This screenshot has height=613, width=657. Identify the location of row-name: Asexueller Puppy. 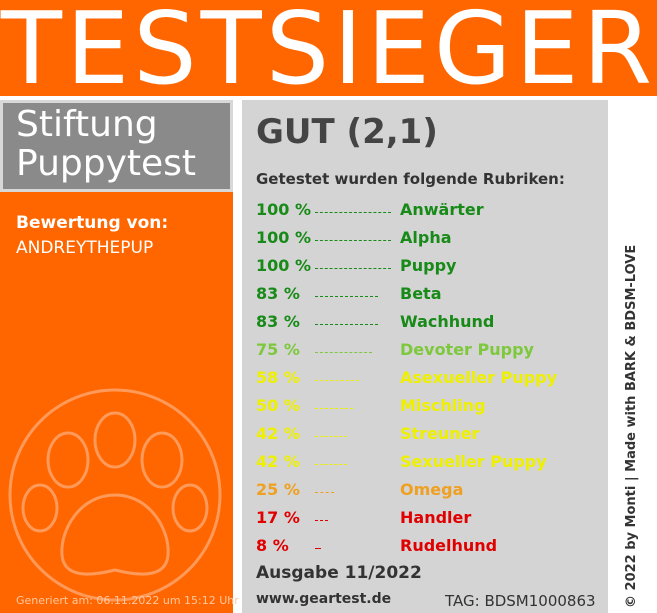
(479, 377).